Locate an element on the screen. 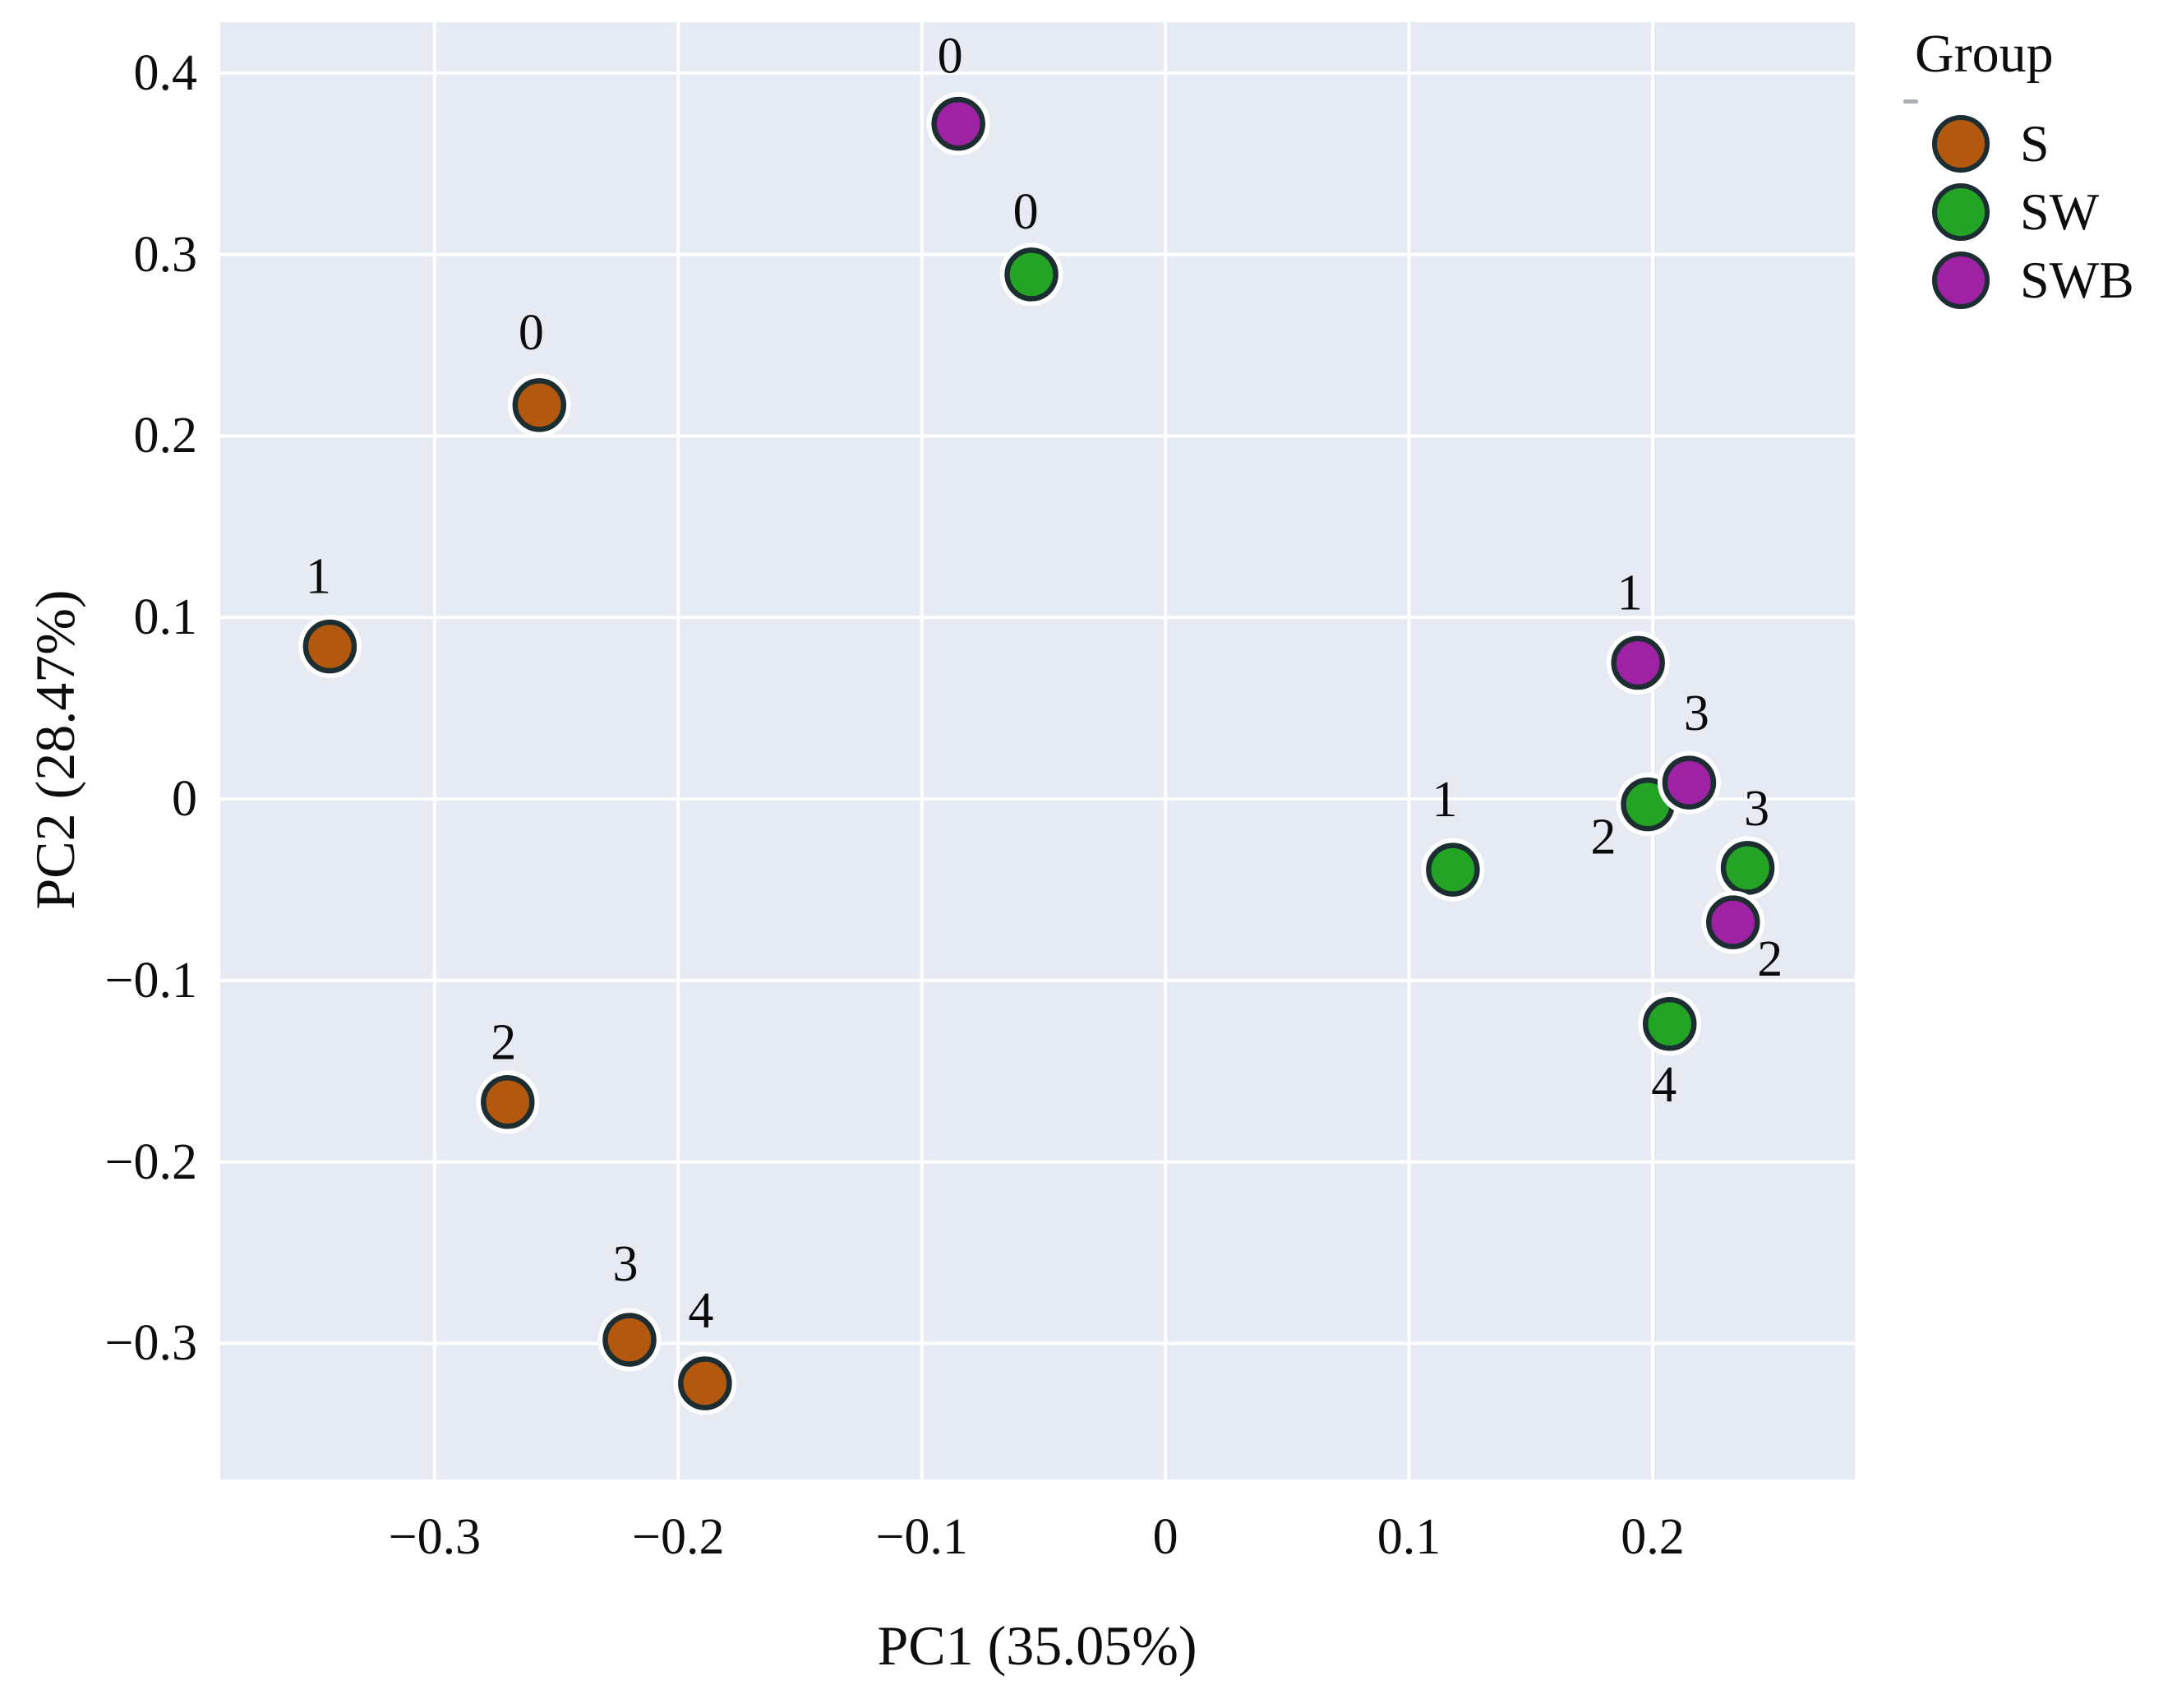 The height and width of the screenshot is (1708, 2177). point-label-S-2: 2 is located at coordinates (503, 1043).